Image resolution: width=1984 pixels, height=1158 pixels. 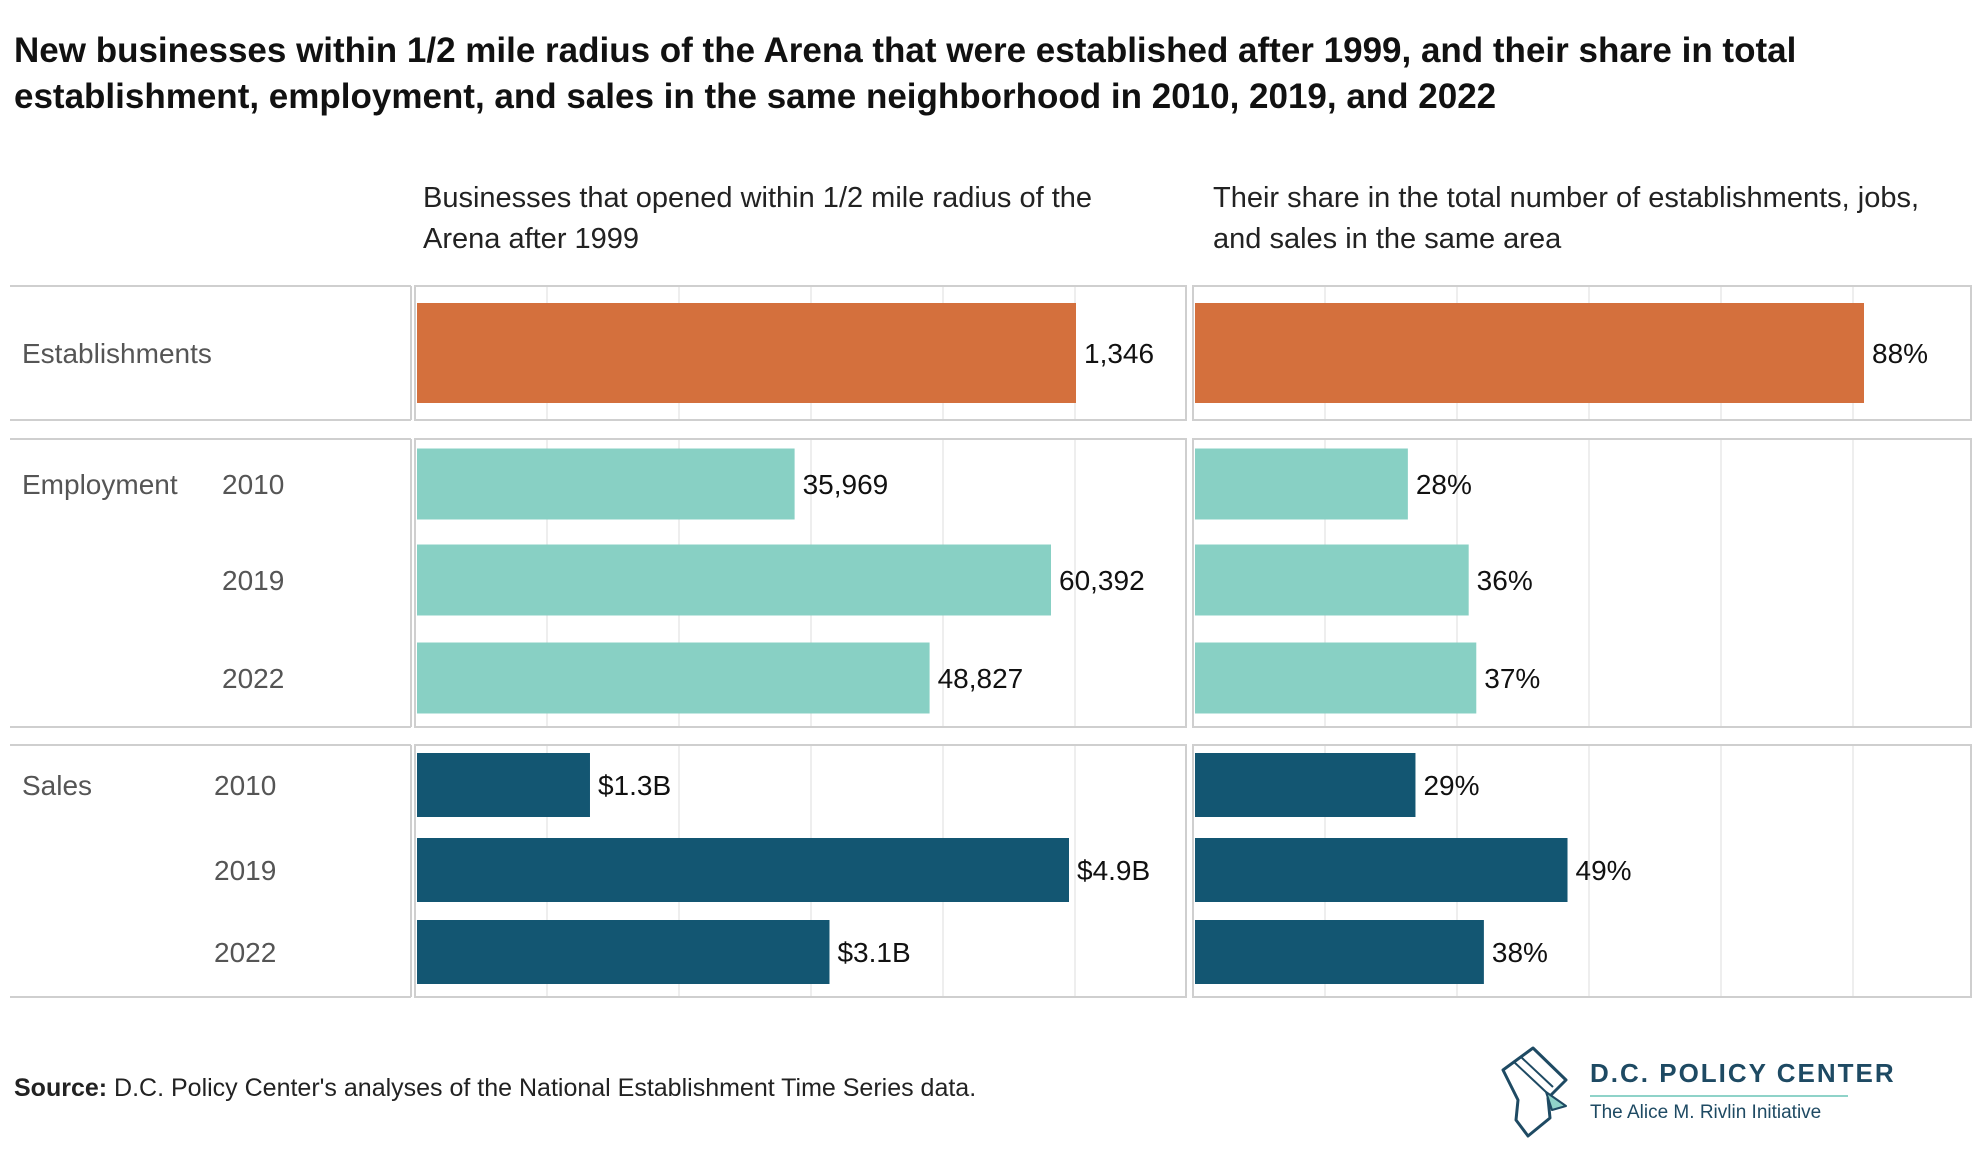 What do you see at coordinates (503, 785) in the screenshot?
I see `count-bar-sales-2010` at bounding box center [503, 785].